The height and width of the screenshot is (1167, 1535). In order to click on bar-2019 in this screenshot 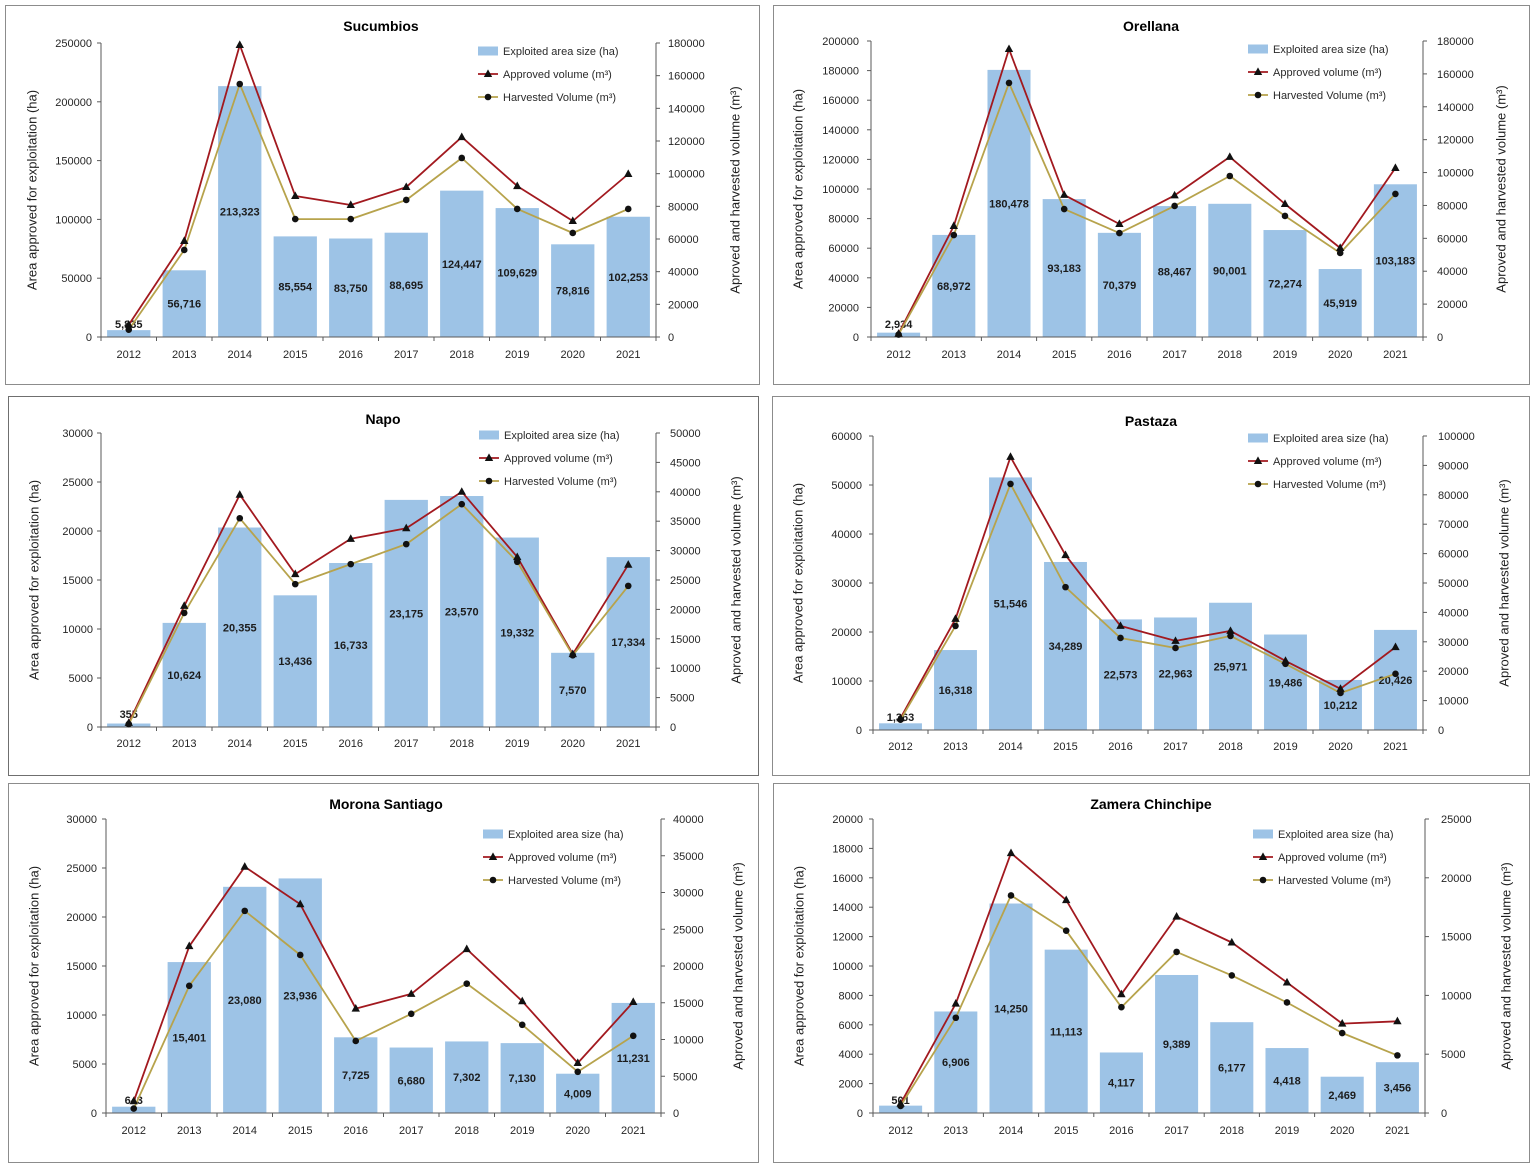, I will do `click(1285, 283)`.